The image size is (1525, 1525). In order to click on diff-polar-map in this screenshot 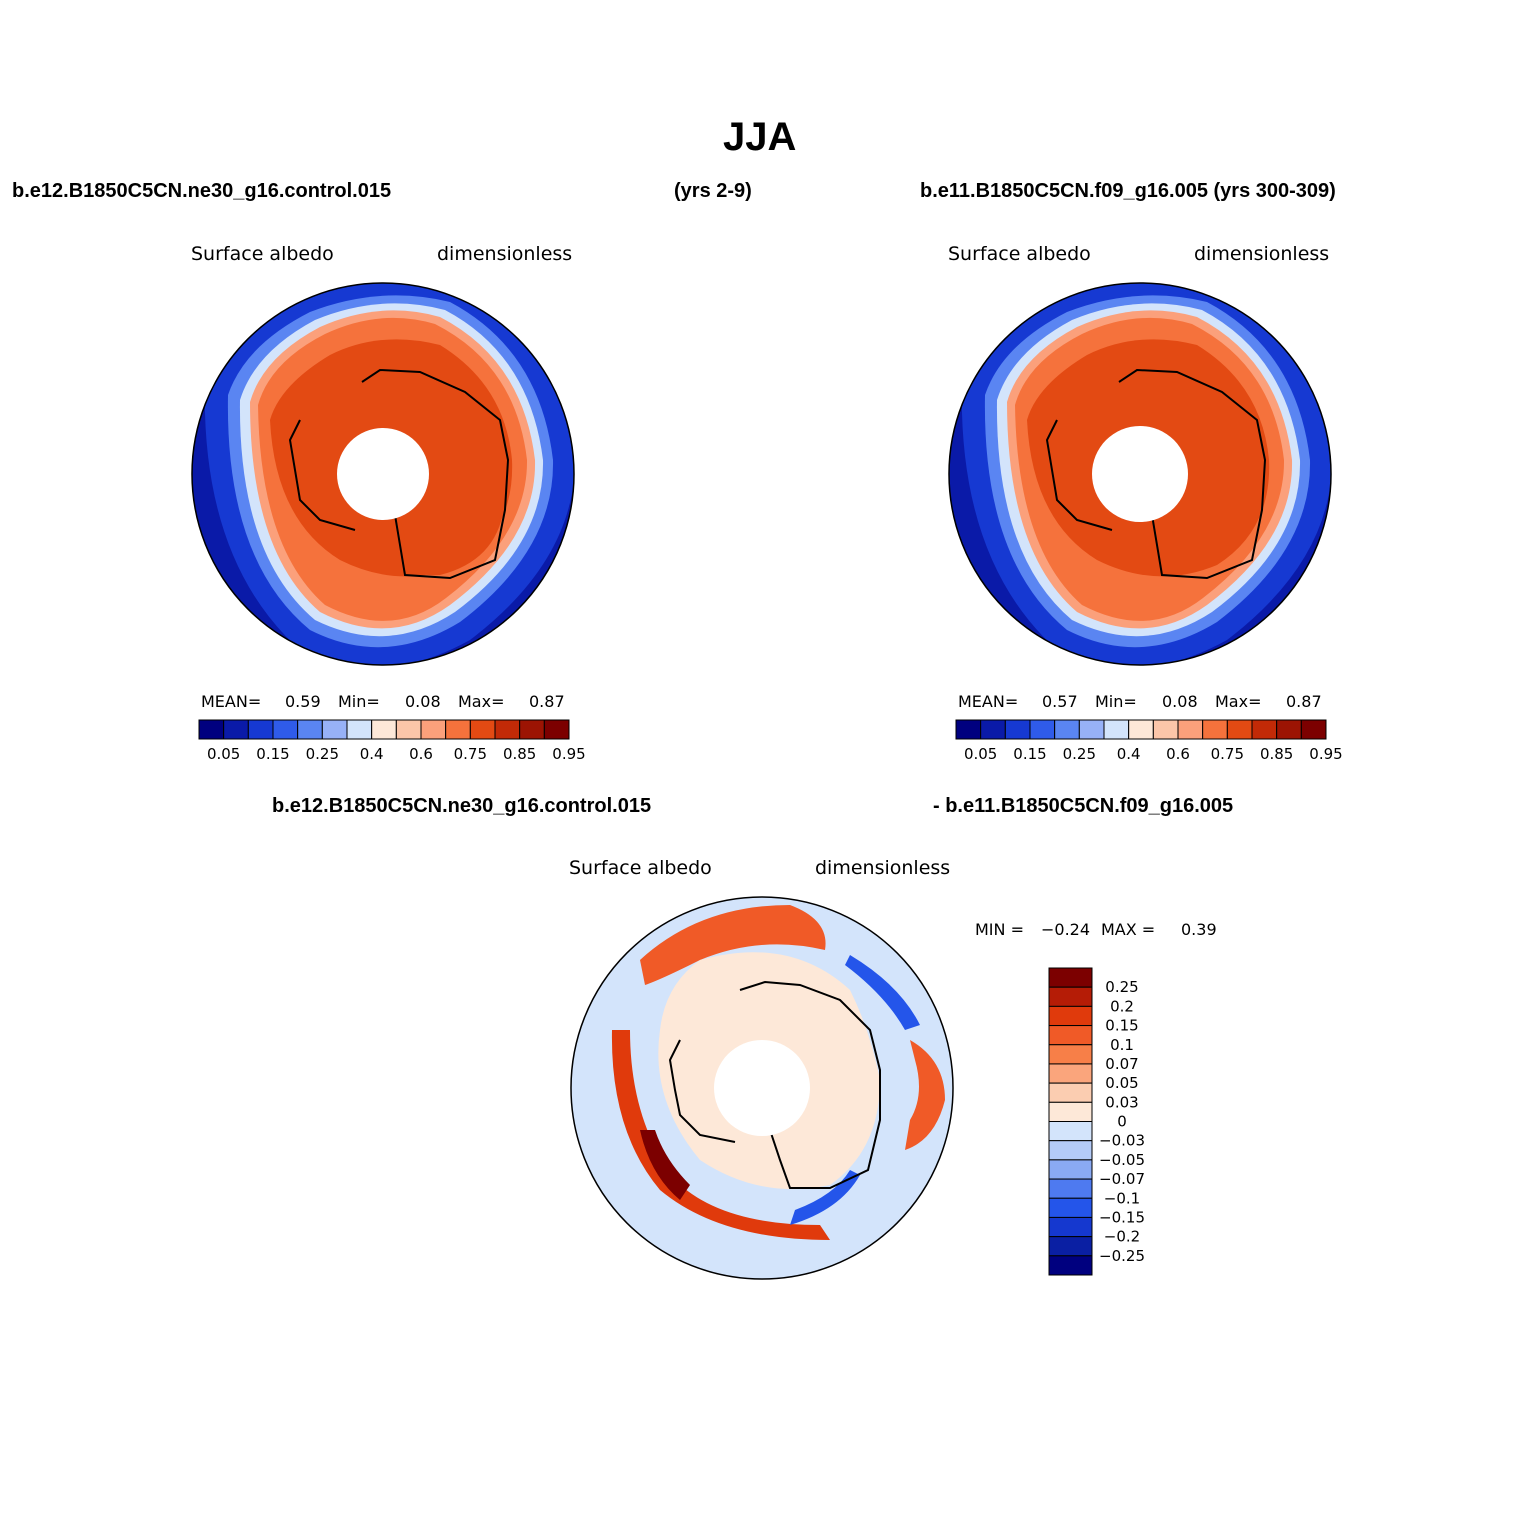, I will do `click(762, 1088)`.